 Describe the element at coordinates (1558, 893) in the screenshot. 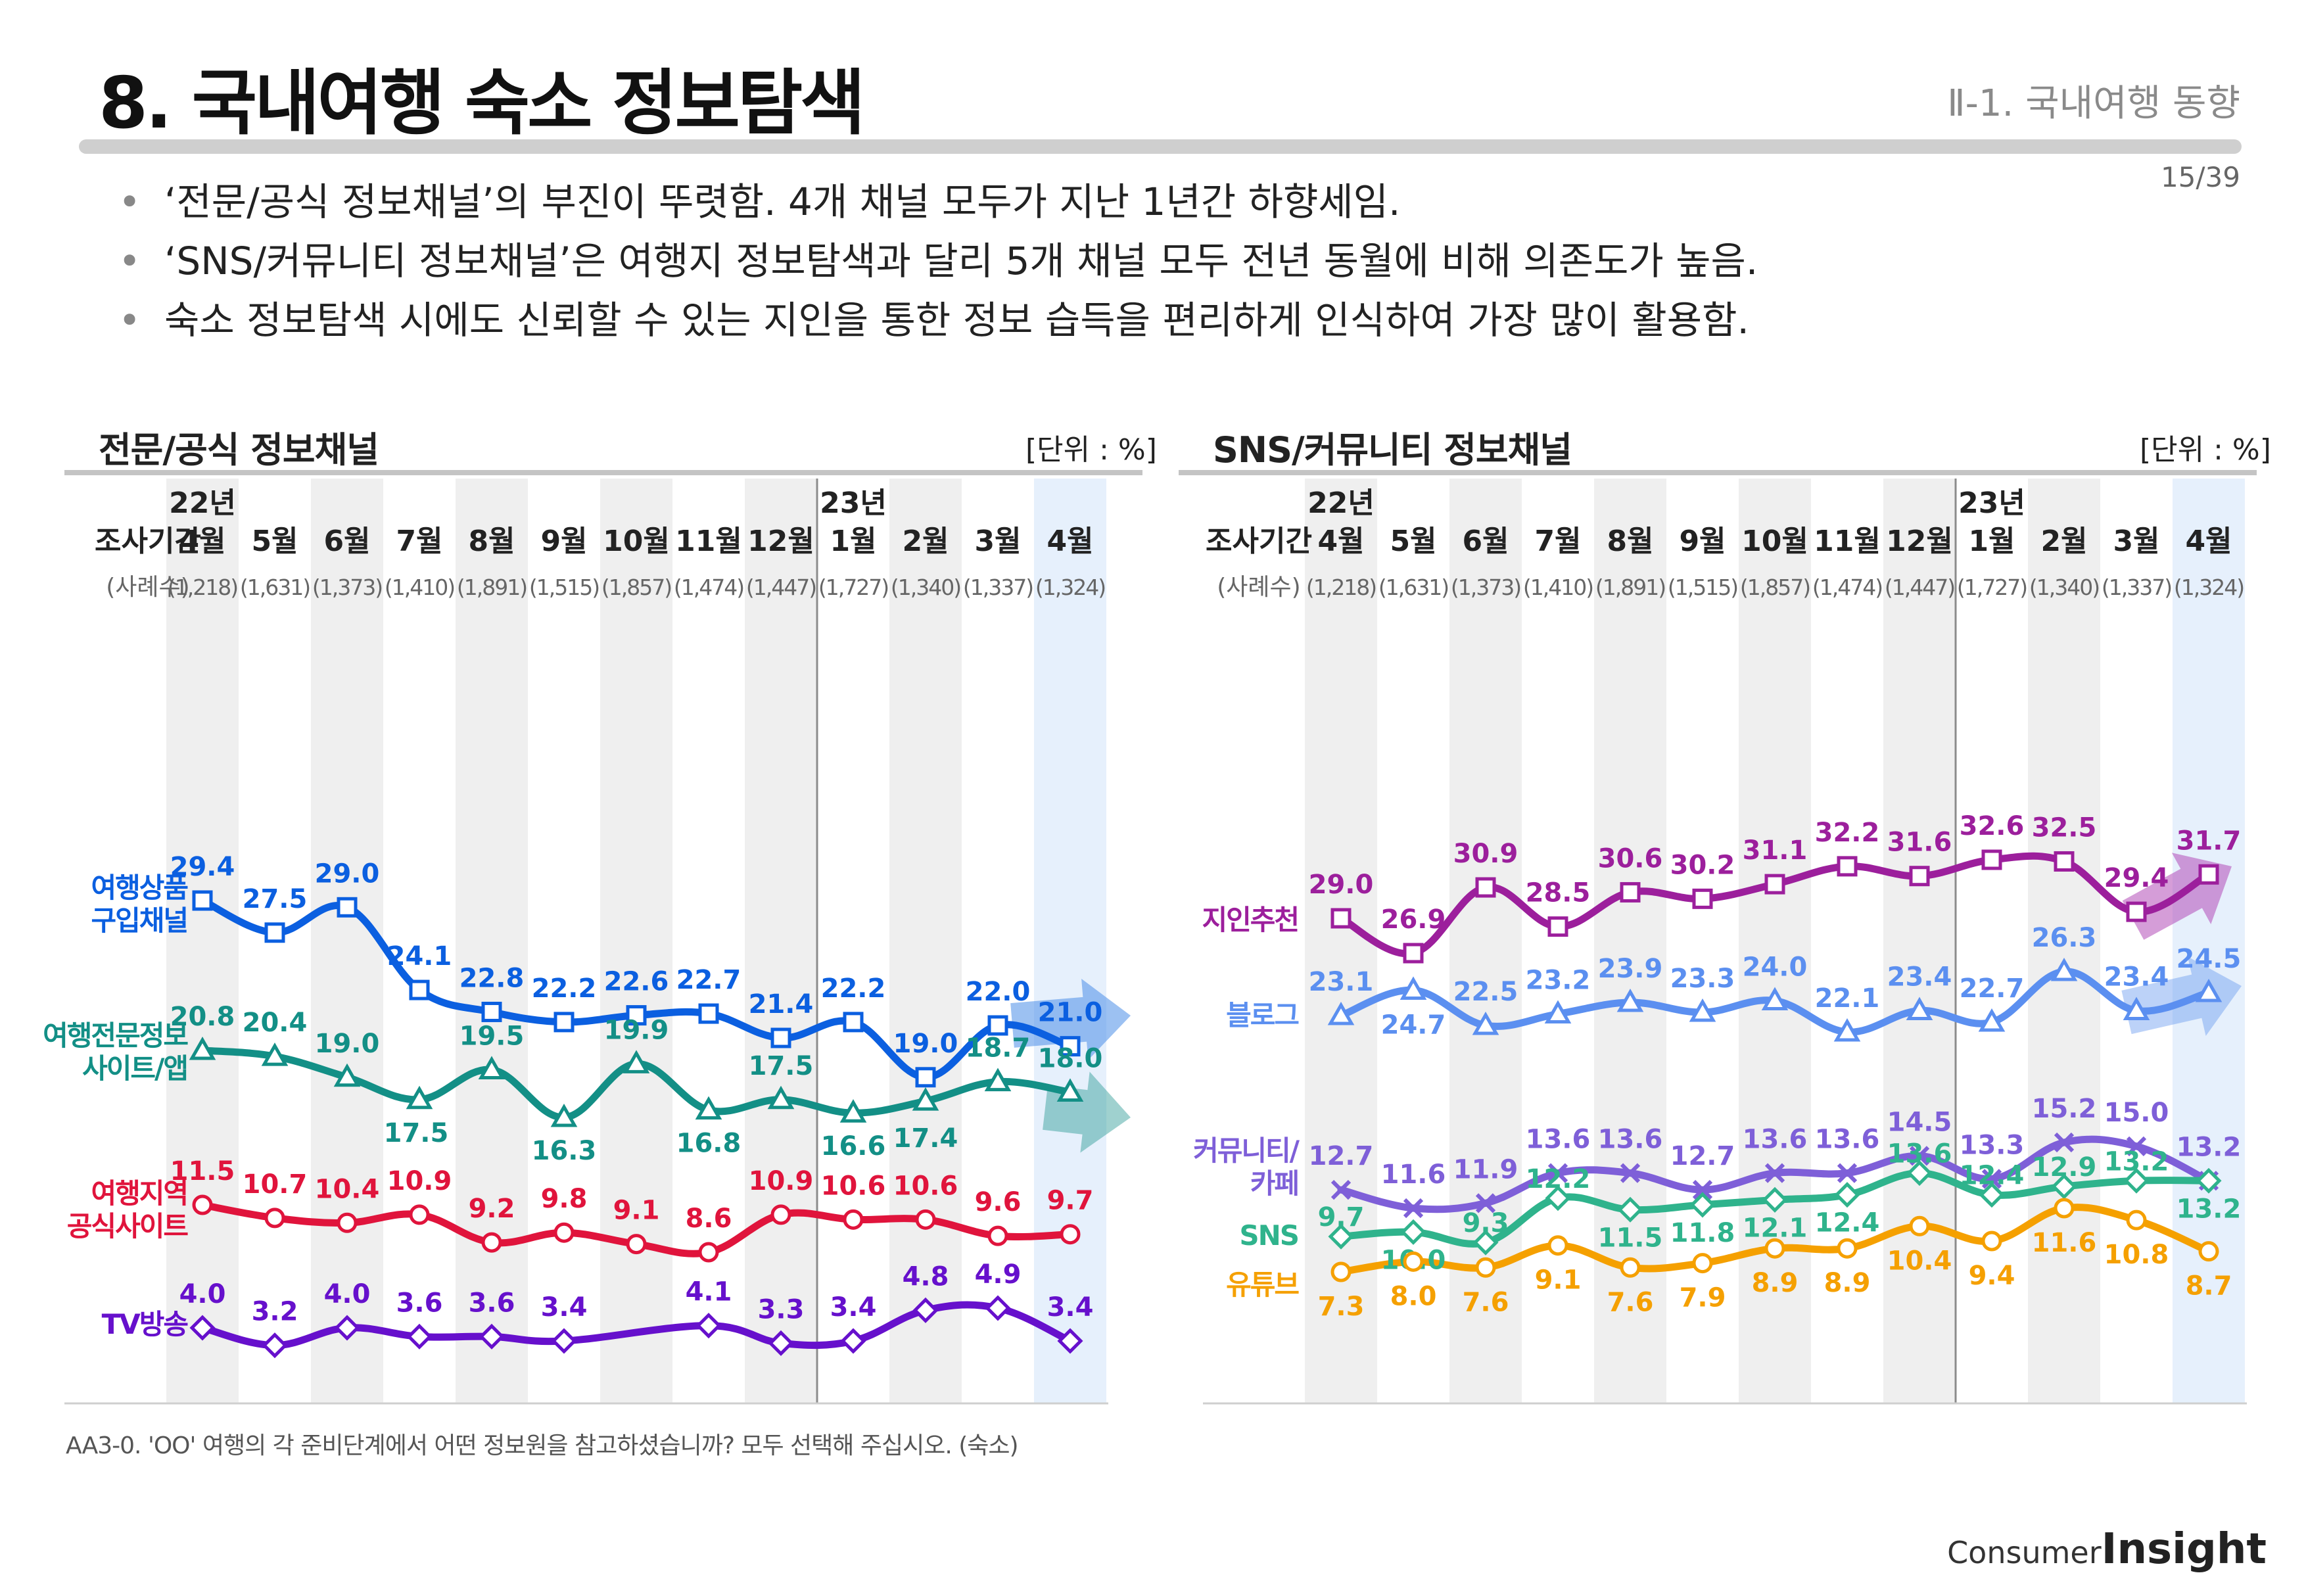

I see `data-label: 28.5` at that location.